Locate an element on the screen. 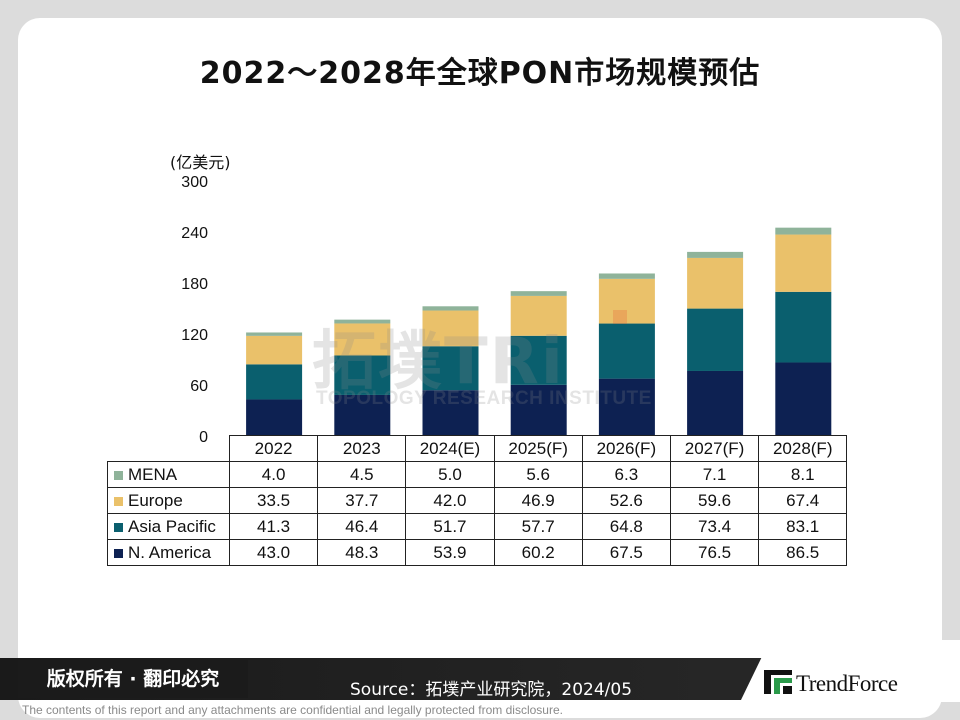 The image size is (960, 720). brand-name: TrendForce is located at coordinates (847, 683).